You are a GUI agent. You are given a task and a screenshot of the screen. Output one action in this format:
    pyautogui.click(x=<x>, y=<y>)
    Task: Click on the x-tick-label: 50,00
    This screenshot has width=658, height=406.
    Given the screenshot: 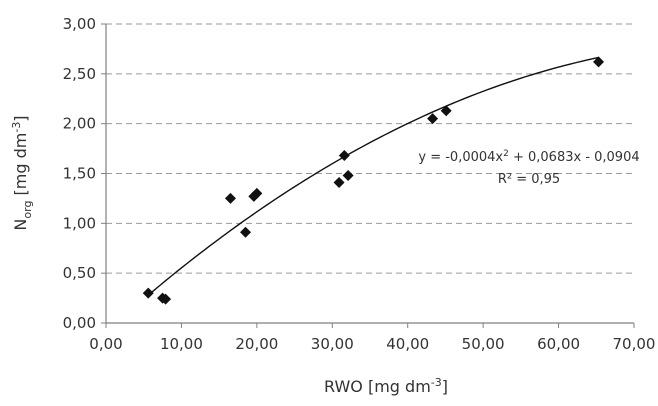 What is the action you would take?
    pyautogui.click(x=483, y=344)
    